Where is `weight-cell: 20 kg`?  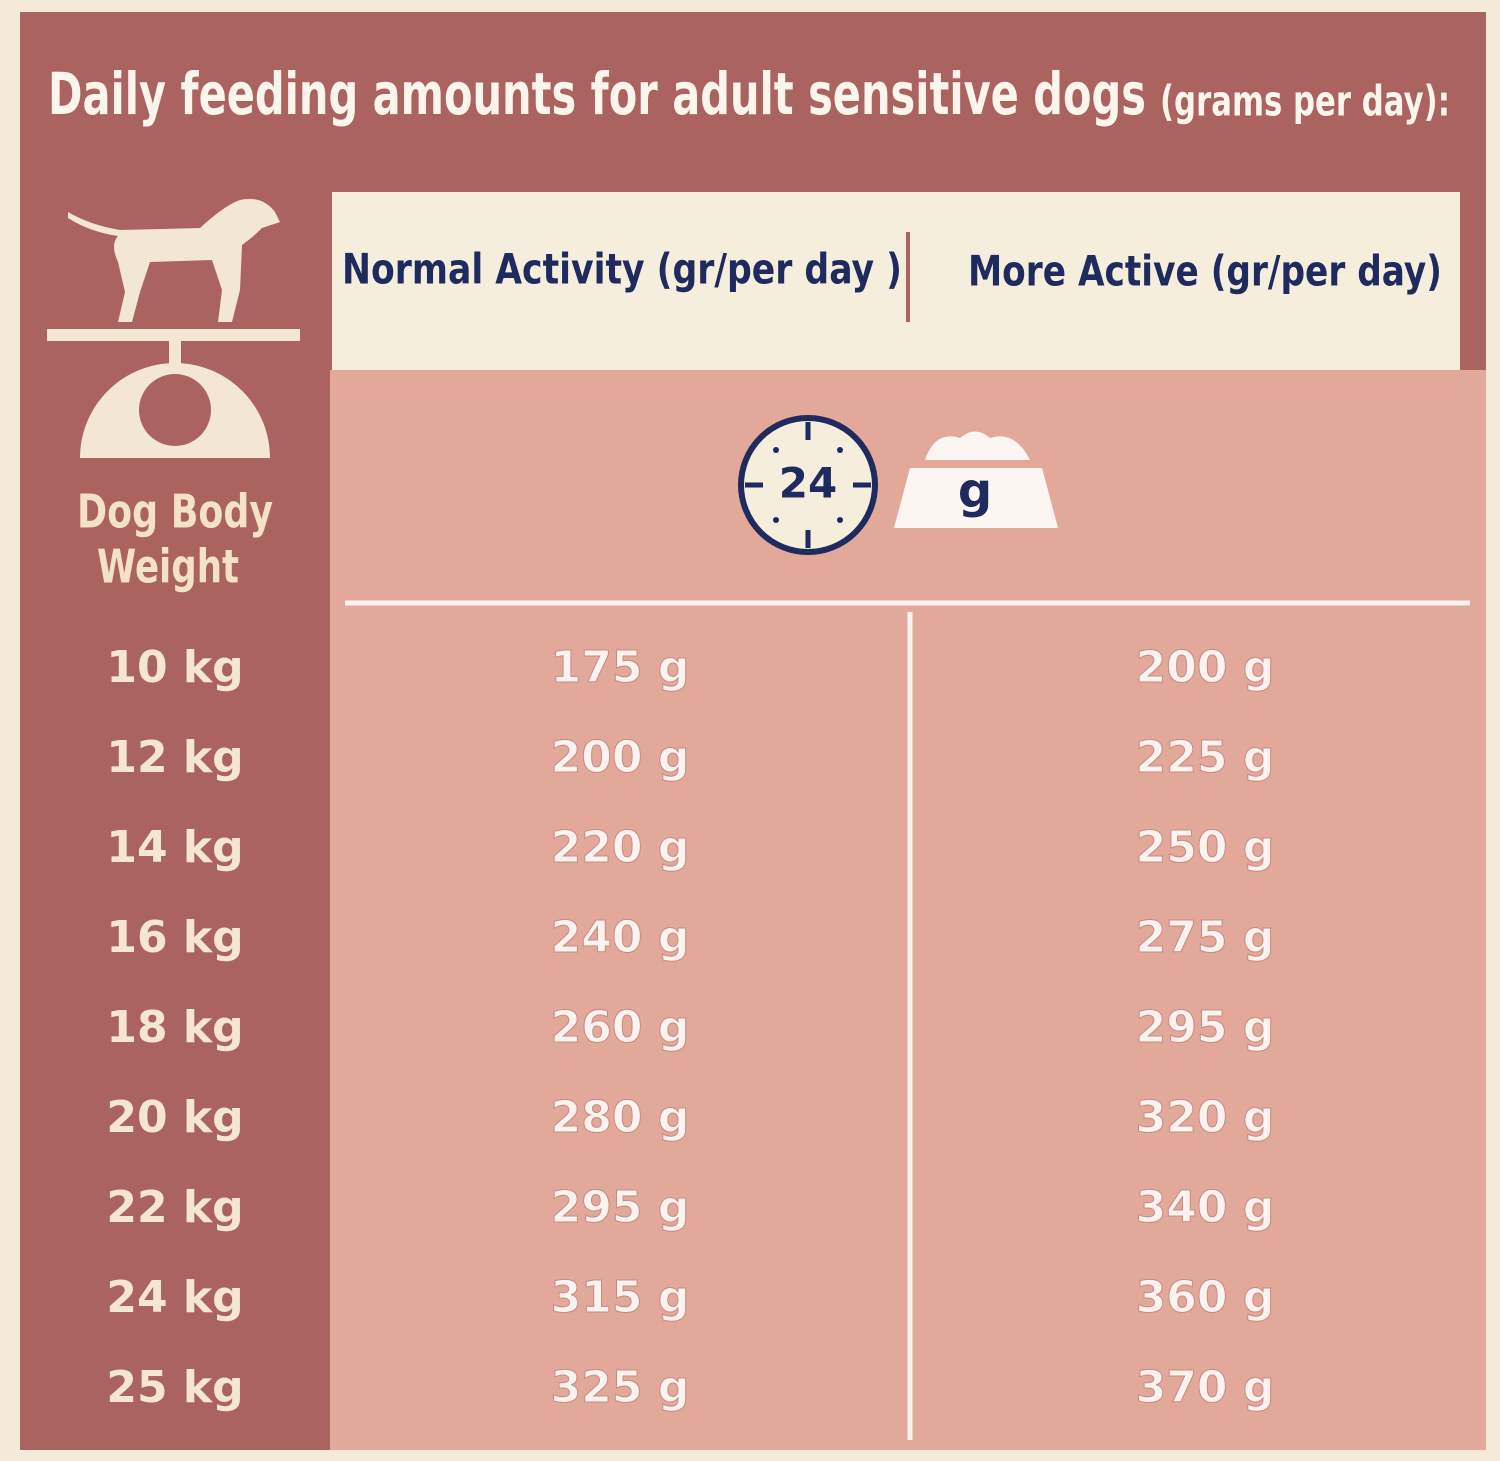
weight-cell: 20 kg is located at coordinates (174, 1117).